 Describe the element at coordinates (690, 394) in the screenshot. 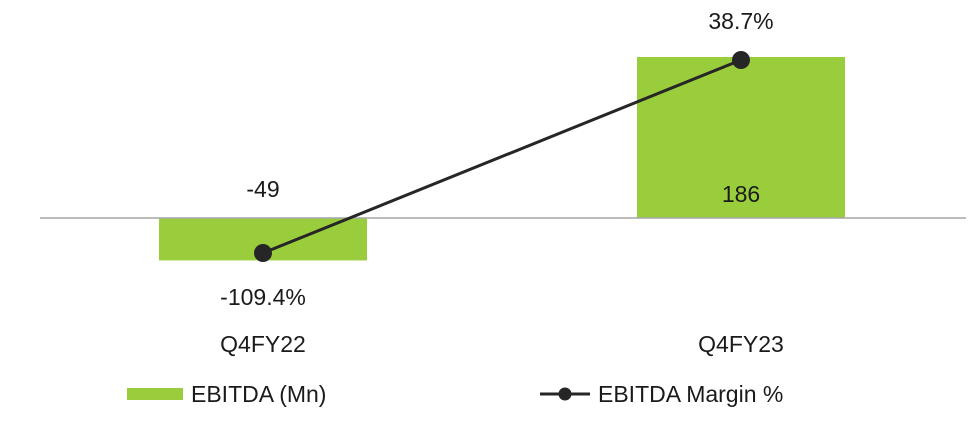

I see `legend-label-margin: EBITDA Margin %` at that location.